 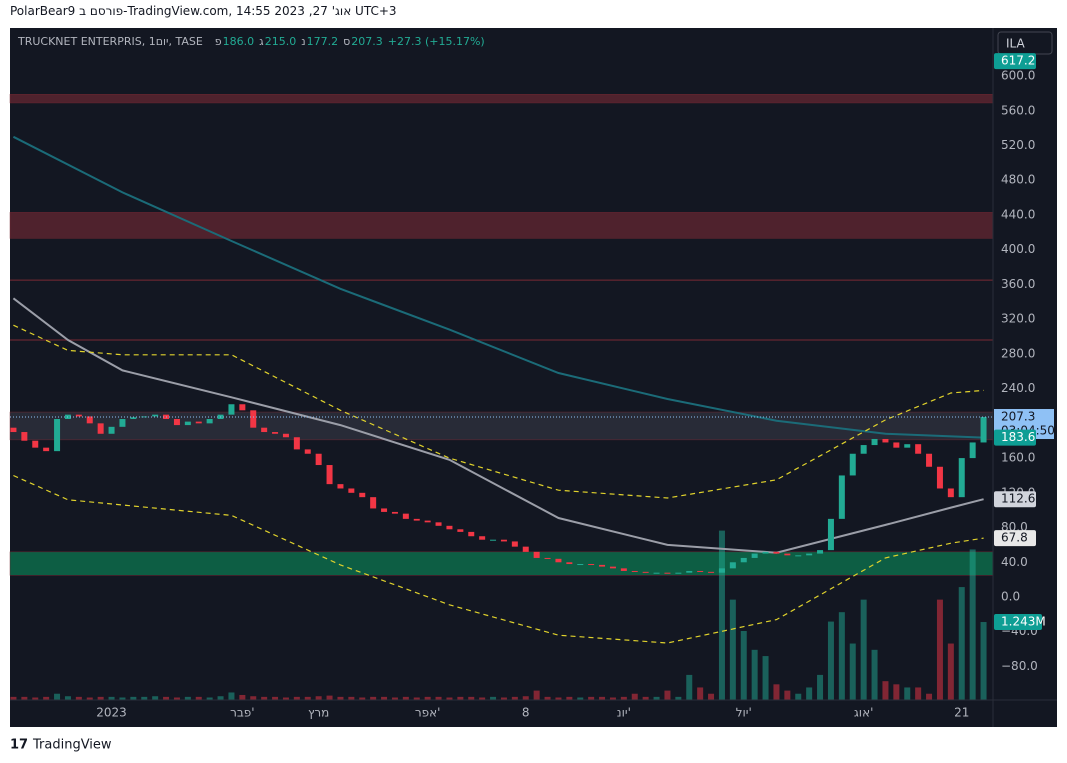 I want to click on legend-c: 207.3, so click(x=367, y=41).